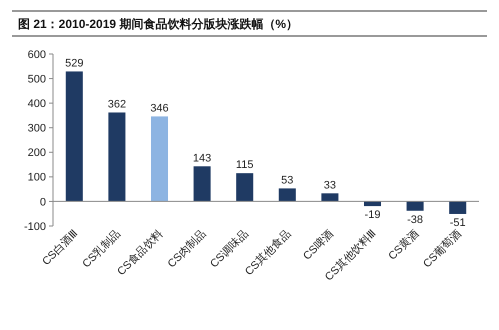 The image size is (499, 330). What do you see at coordinates (35, 226) in the screenshot?
I see `y-tick-label: -100` at bounding box center [35, 226].